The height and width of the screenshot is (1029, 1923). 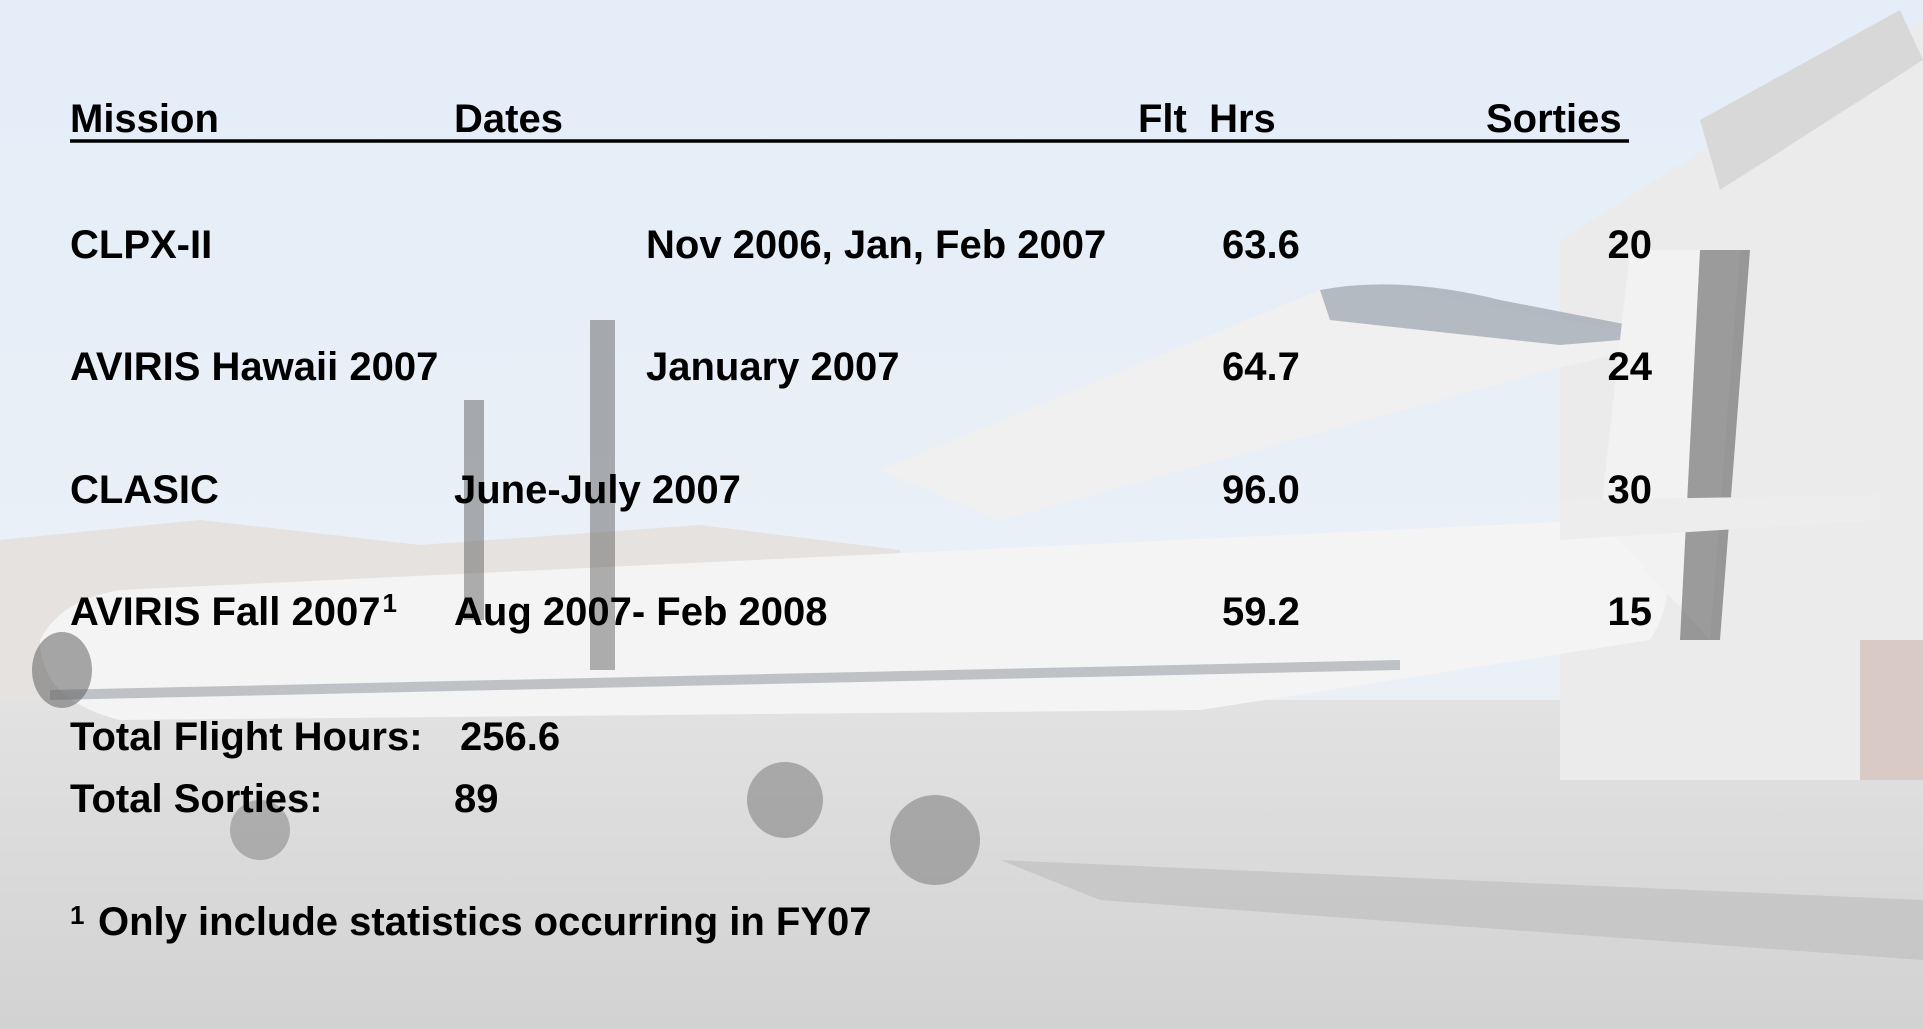 I want to click on header: Sorties, so click(x=1554, y=119).